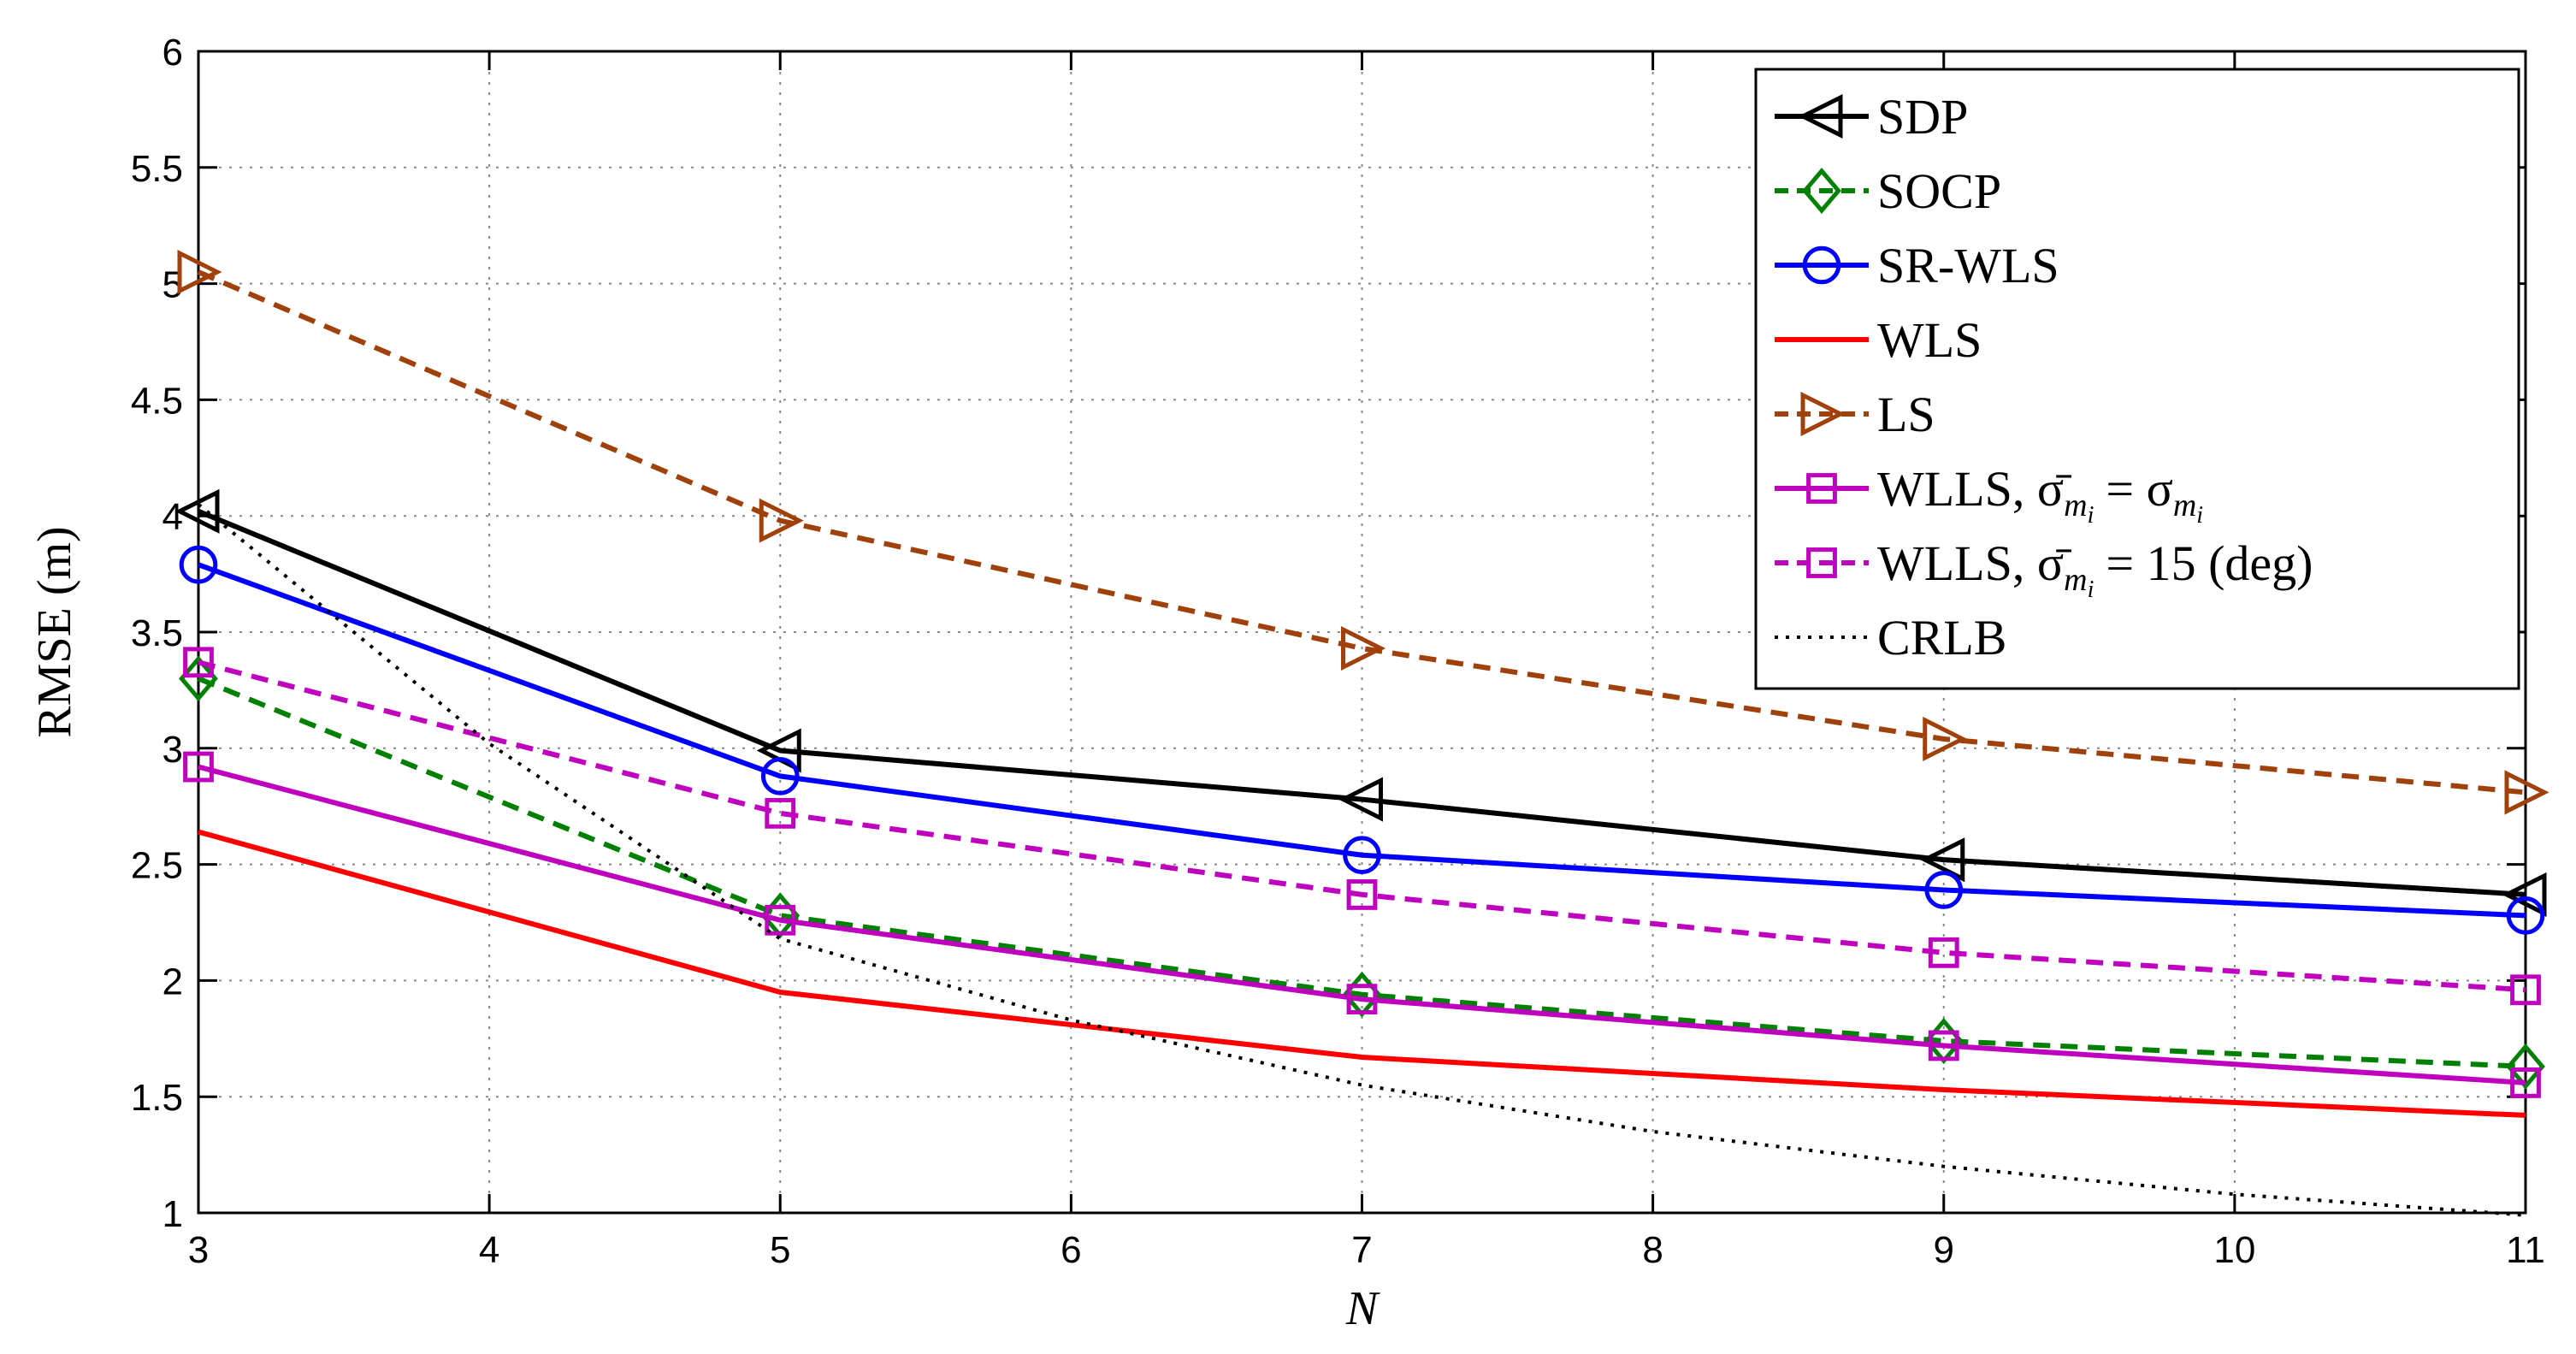  I want to click on y-tick-label: 6, so click(172, 53).